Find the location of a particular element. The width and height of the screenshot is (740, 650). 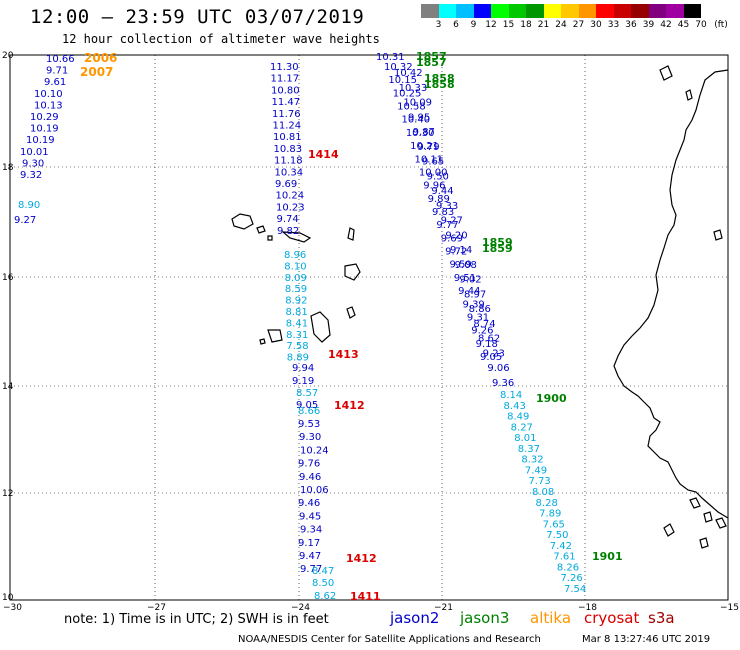

swh-value: 10.10 is located at coordinates (48, 94).